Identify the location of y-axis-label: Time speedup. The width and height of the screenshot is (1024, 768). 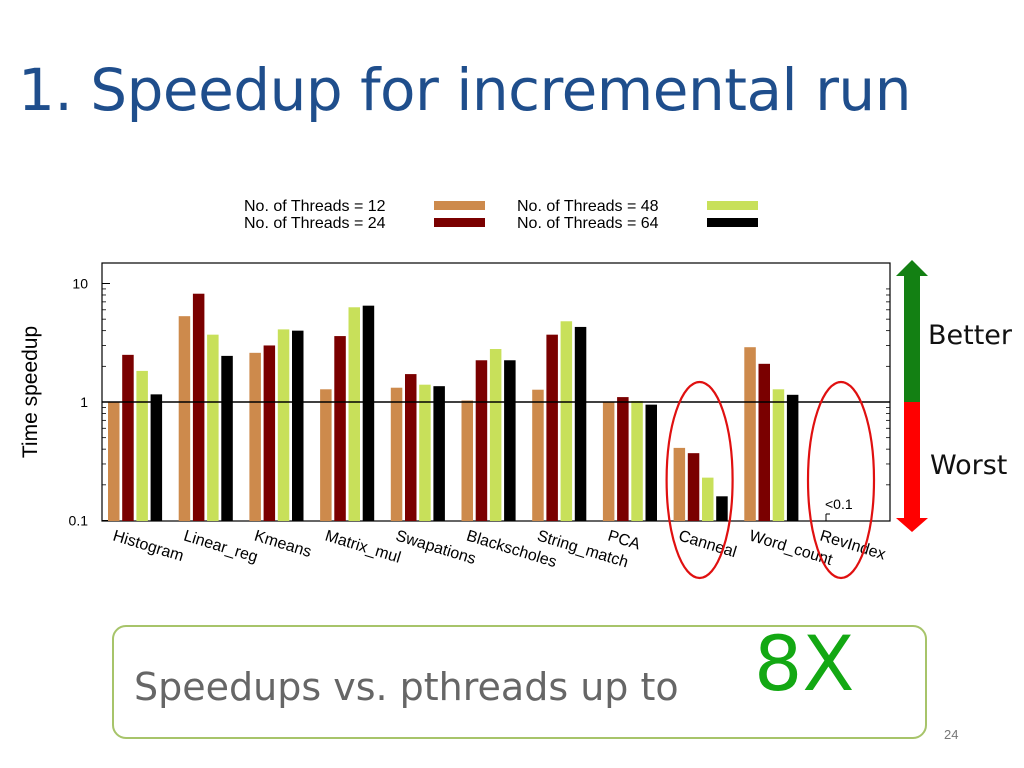
(30, 392).